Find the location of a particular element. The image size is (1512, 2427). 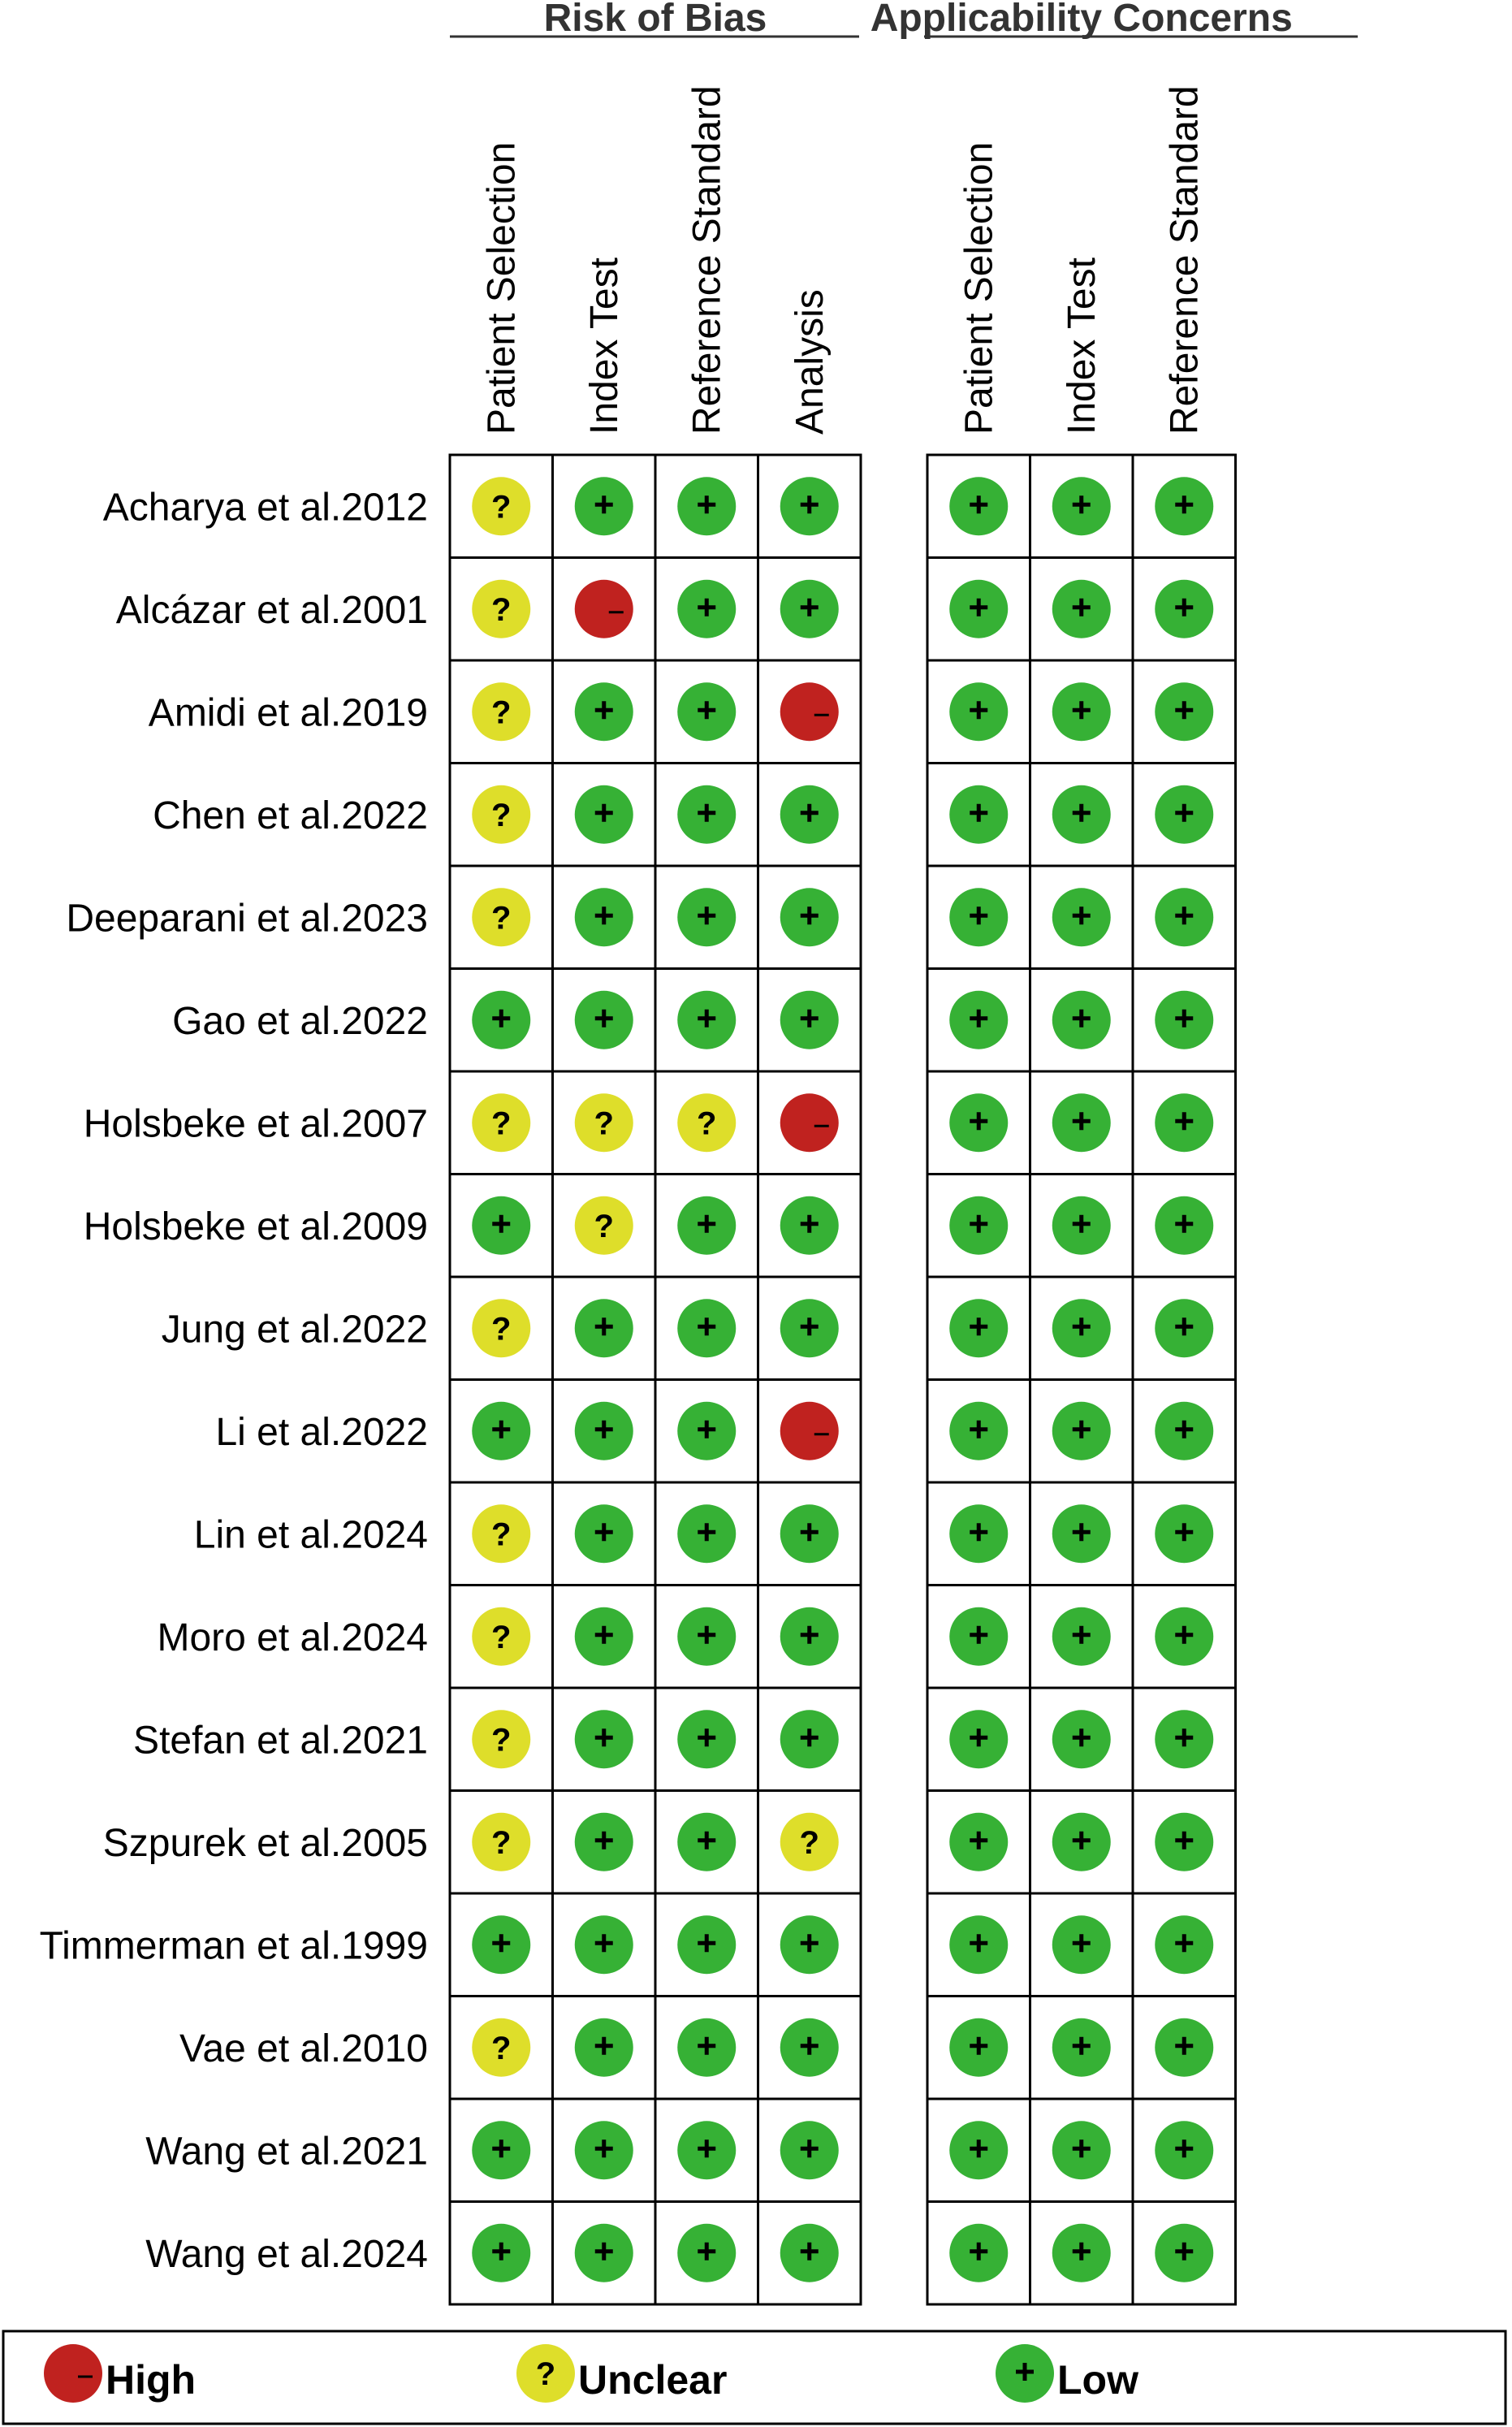

study-label: Gao et al.2022 is located at coordinates (300, 1022).